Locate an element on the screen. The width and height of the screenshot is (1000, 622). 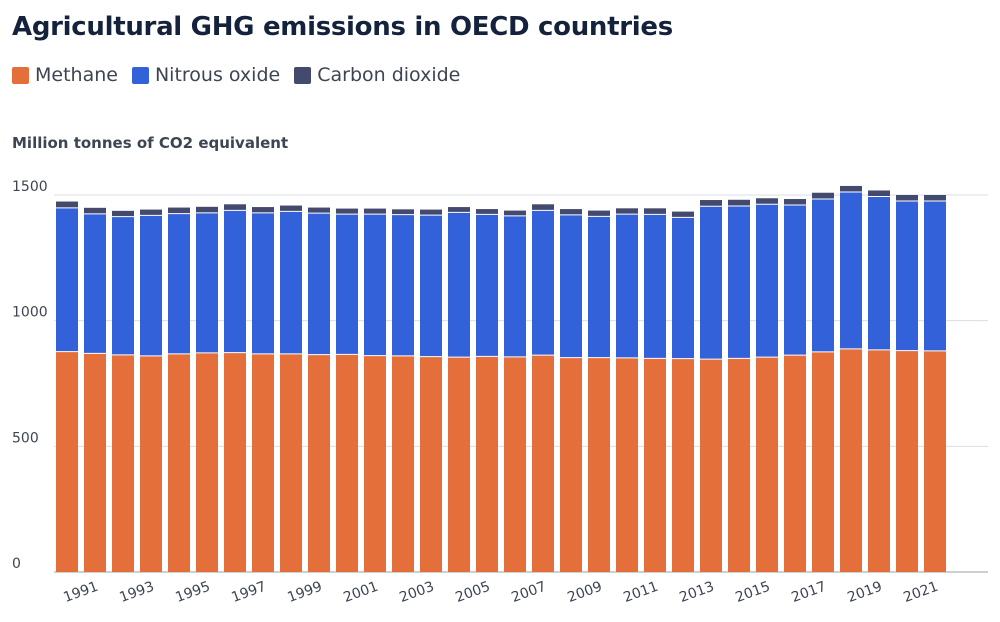
bar-nitrous-oxide-2021 is located at coordinates (935, 276).